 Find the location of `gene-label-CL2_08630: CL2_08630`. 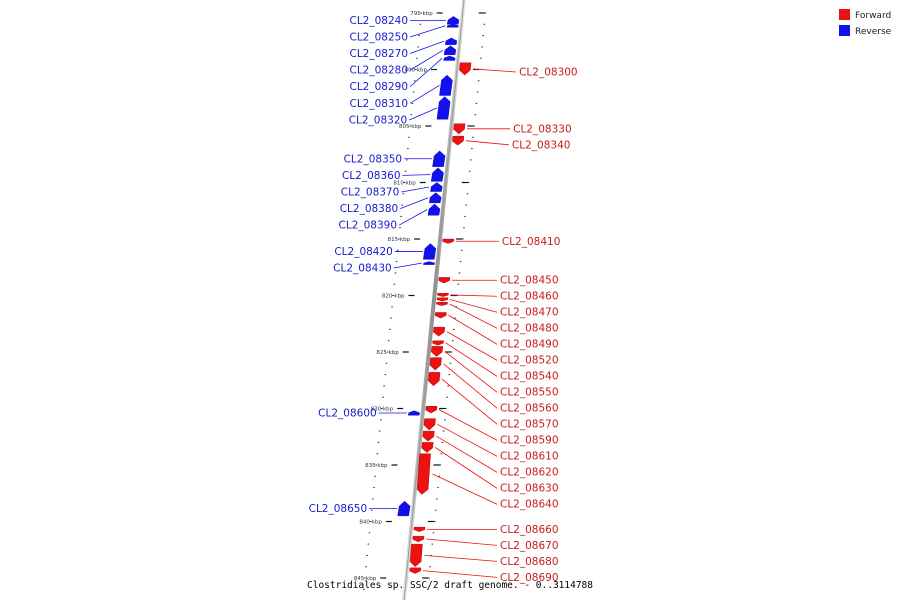

gene-label-CL2_08630: CL2_08630 is located at coordinates (529, 489).